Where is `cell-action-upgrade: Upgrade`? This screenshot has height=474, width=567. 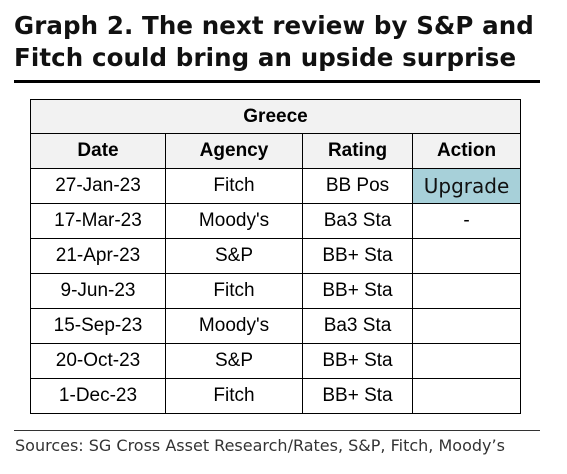 cell-action-upgrade: Upgrade is located at coordinates (466, 186).